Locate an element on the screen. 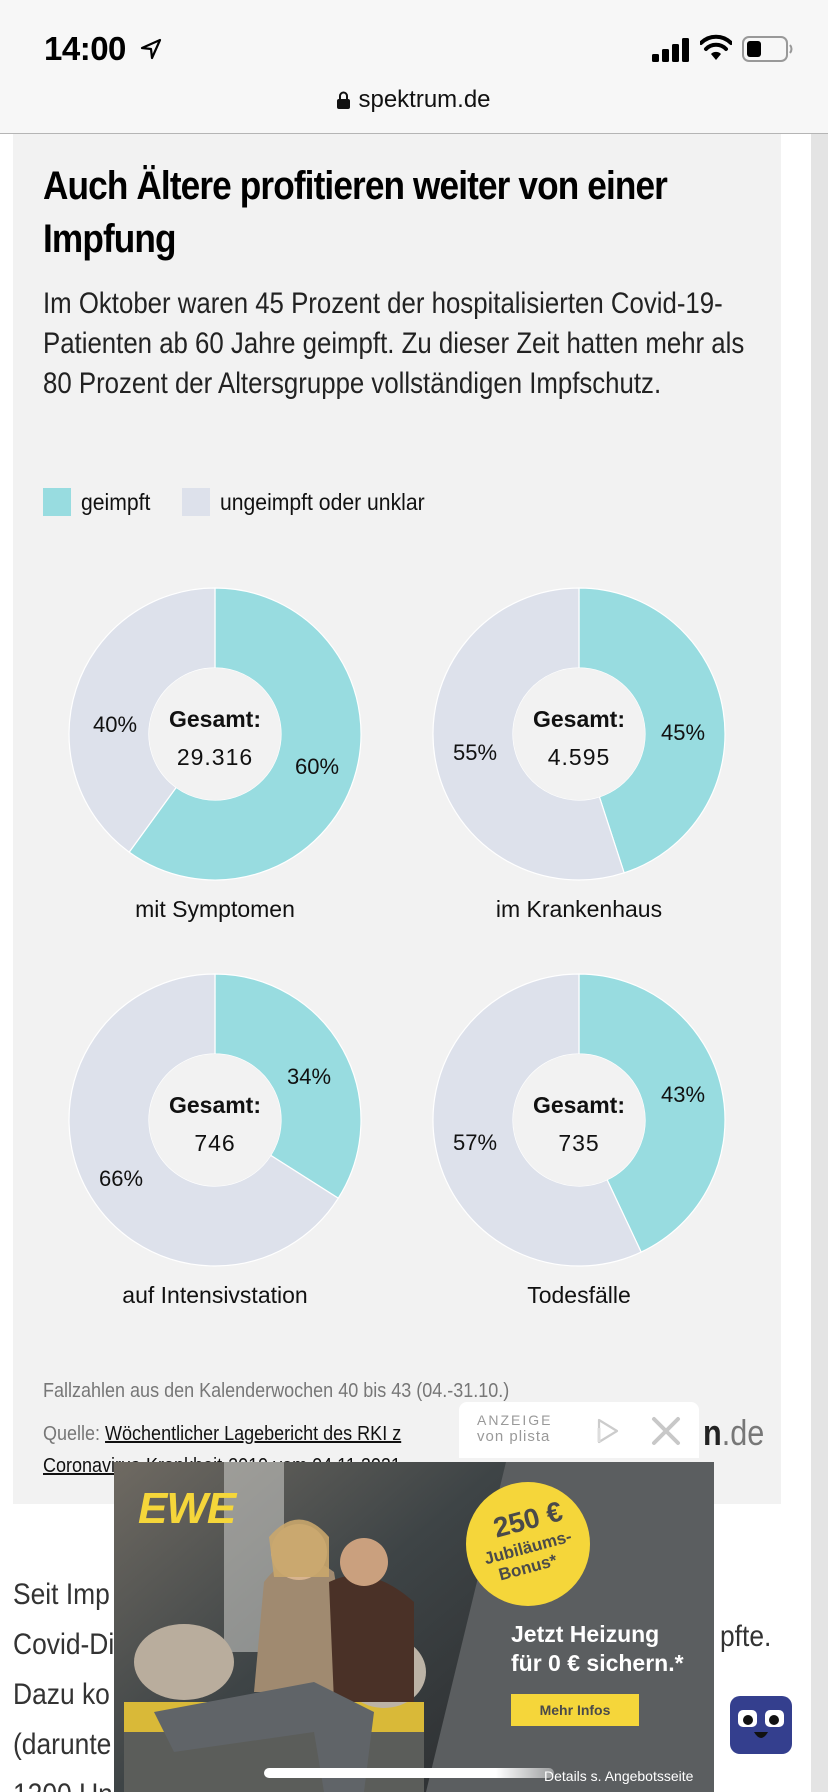 The width and height of the screenshot is (828, 1792). page-scroll-track is located at coordinates (819, 963).